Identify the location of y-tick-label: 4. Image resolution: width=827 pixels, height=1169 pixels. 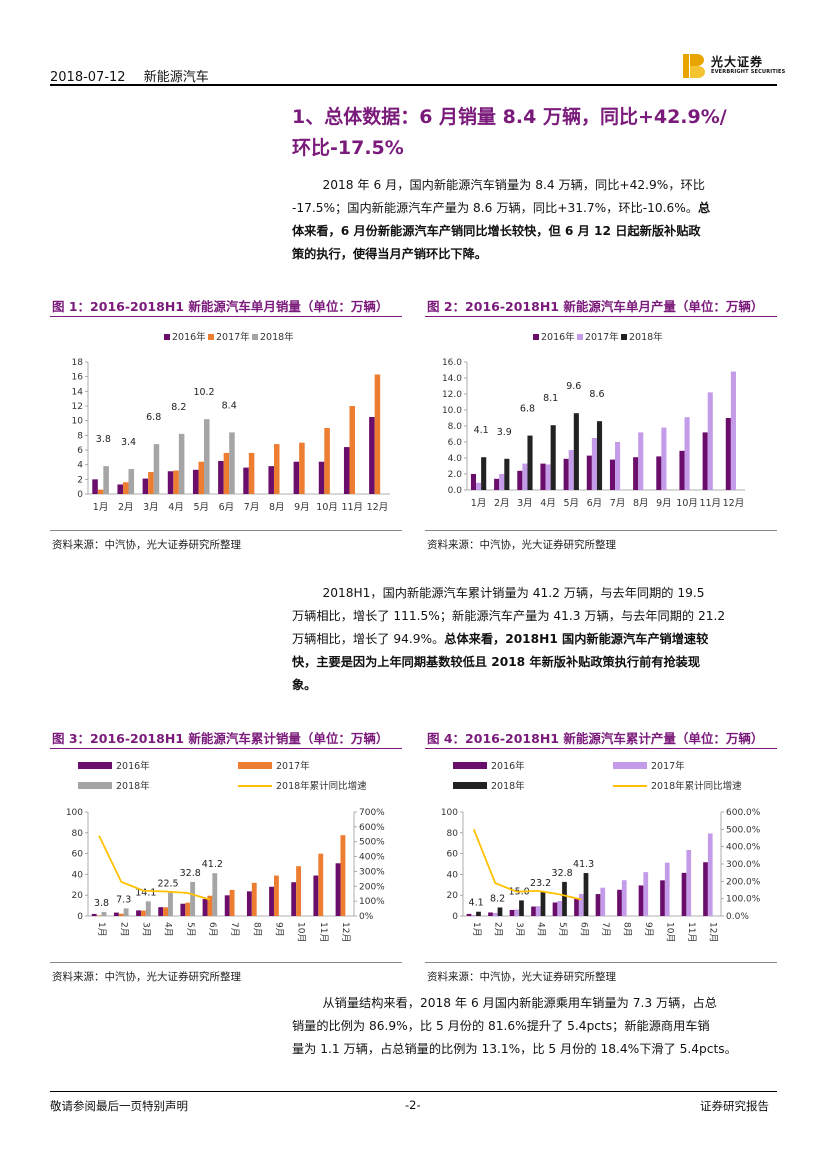
(80, 466).